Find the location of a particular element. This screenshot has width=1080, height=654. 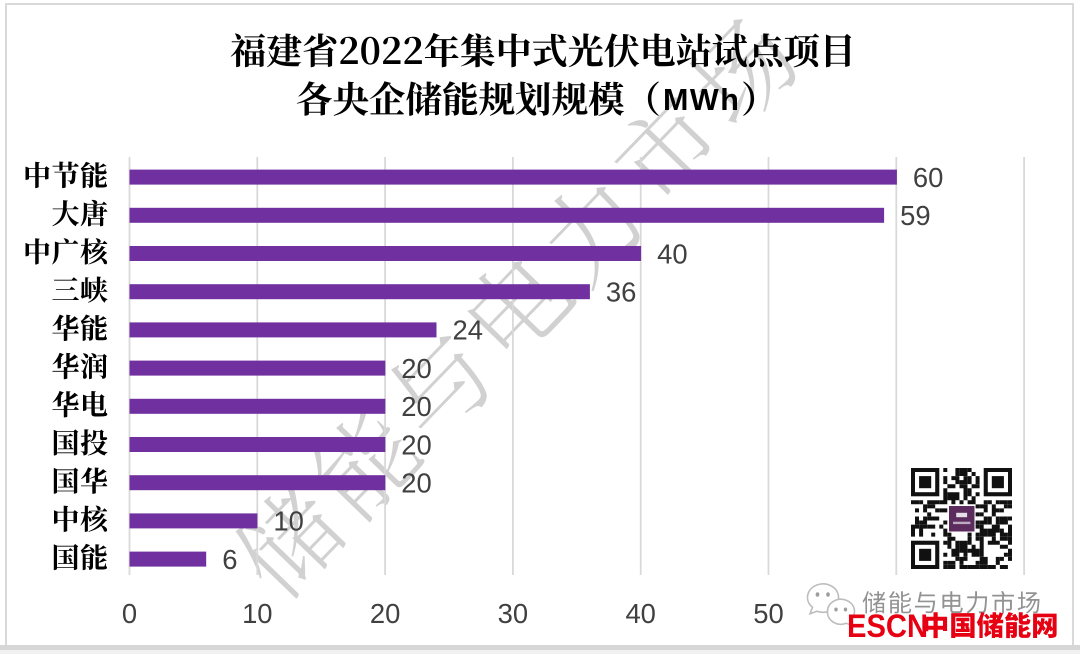

svg-text: 59 is located at coordinates (915, 215).